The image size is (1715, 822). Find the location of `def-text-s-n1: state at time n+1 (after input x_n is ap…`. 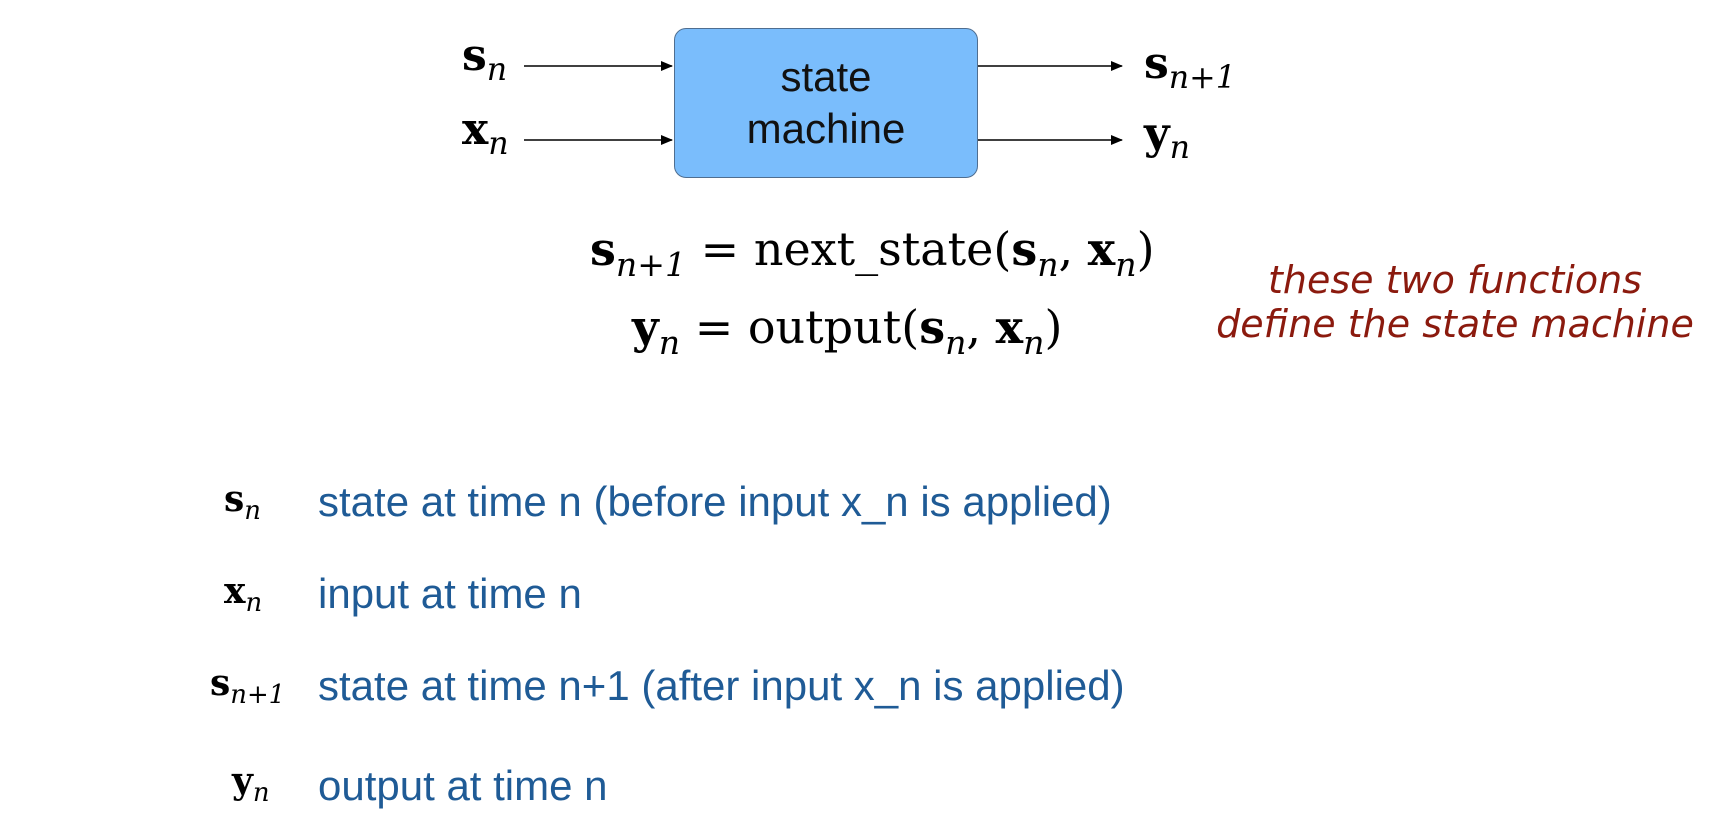

def-text-s-n1: state at time n+1 (after input x_n is ap… is located at coordinates (721, 685).